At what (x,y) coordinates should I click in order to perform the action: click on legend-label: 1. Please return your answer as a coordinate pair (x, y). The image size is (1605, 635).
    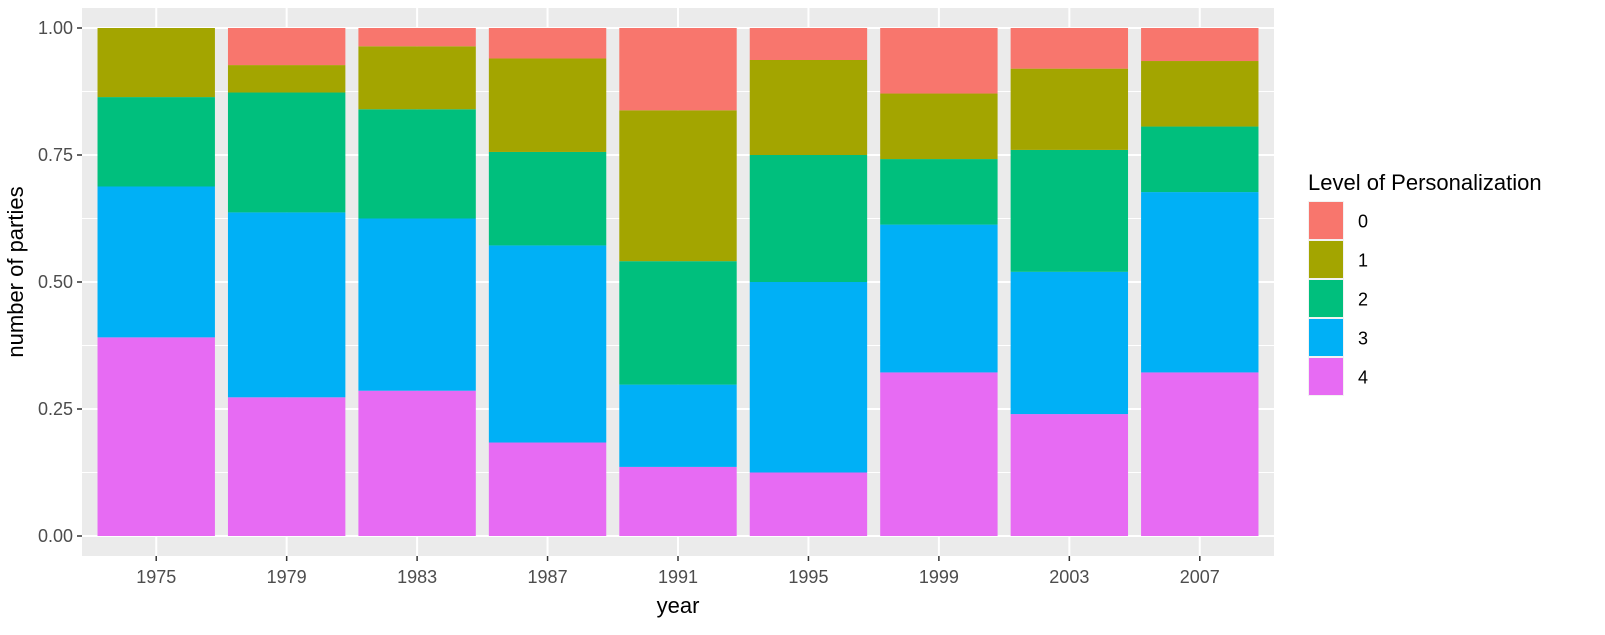
    Looking at the image, I should click on (1363, 261).